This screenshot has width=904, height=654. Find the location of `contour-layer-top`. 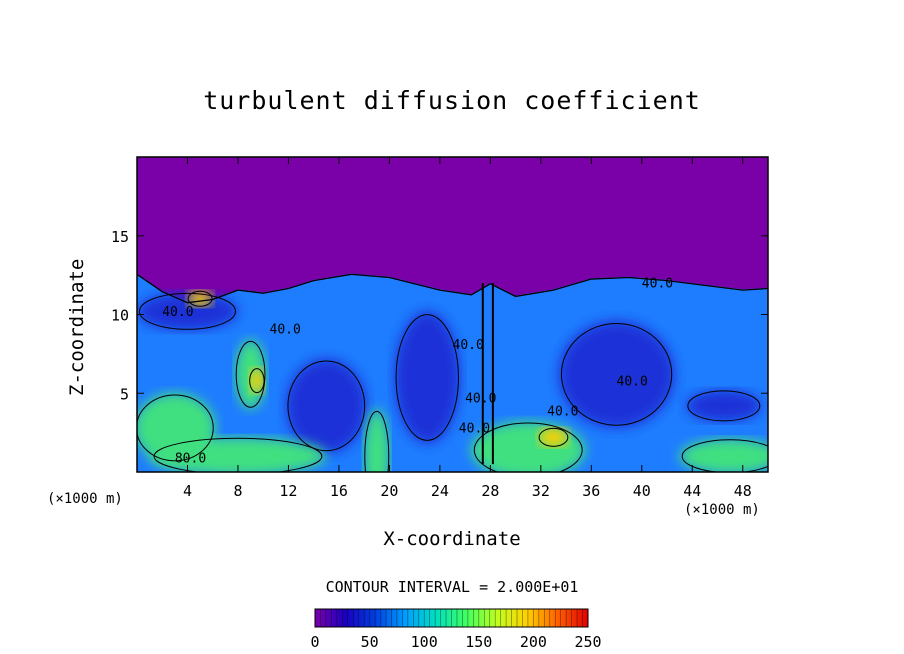

contour-layer-top is located at coordinates (452, 288).